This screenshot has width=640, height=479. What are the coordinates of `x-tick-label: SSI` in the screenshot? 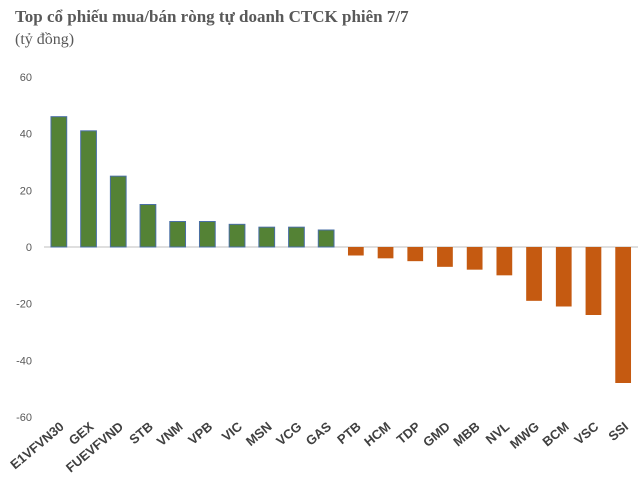 It's located at (618, 431).